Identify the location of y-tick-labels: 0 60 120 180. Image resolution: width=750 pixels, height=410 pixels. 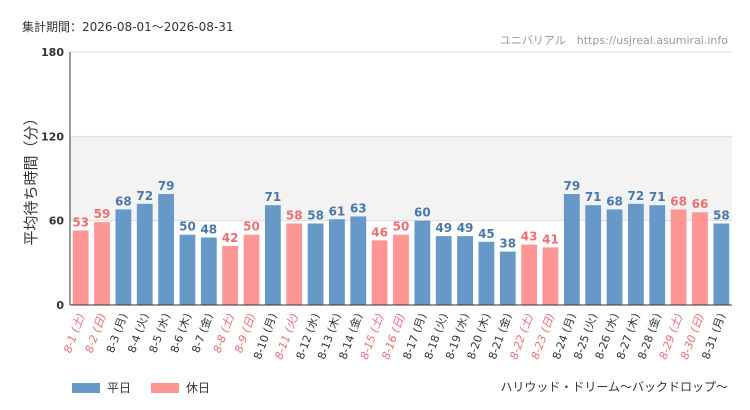
(52, 179).